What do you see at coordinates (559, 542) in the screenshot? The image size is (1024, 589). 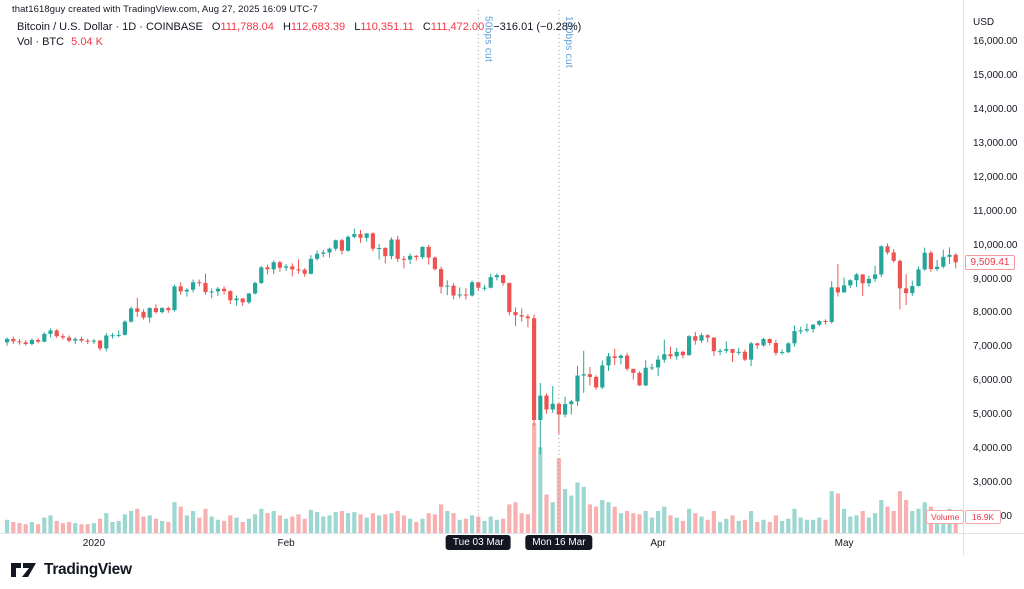 I see `date-badge: Mon 16 Mar` at bounding box center [559, 542].